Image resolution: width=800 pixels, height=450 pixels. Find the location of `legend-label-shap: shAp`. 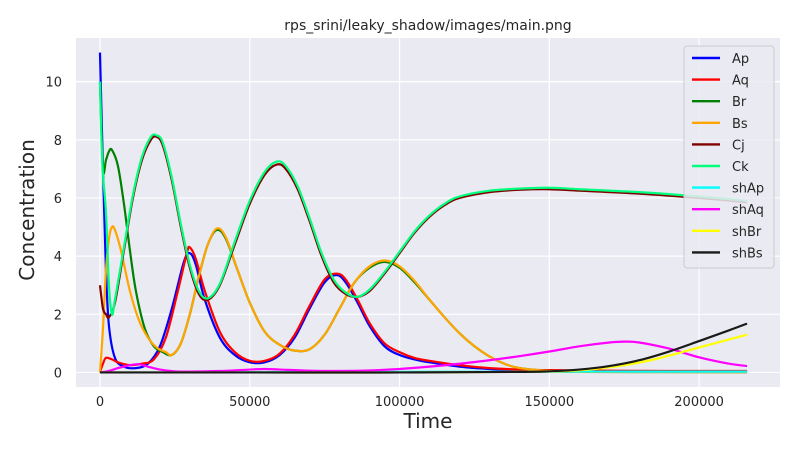

legend-label-shap: shAp is located at coordinates (748, 189).